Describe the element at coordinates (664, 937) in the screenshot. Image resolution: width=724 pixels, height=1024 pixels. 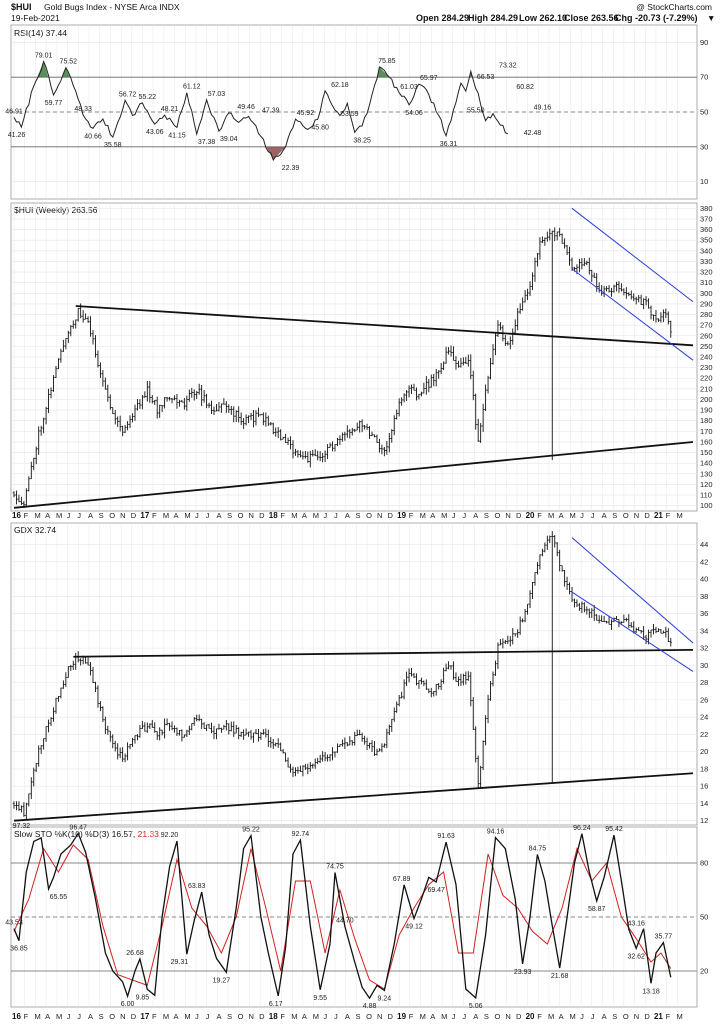
I see `sto-value-label: 35.77` at that location.